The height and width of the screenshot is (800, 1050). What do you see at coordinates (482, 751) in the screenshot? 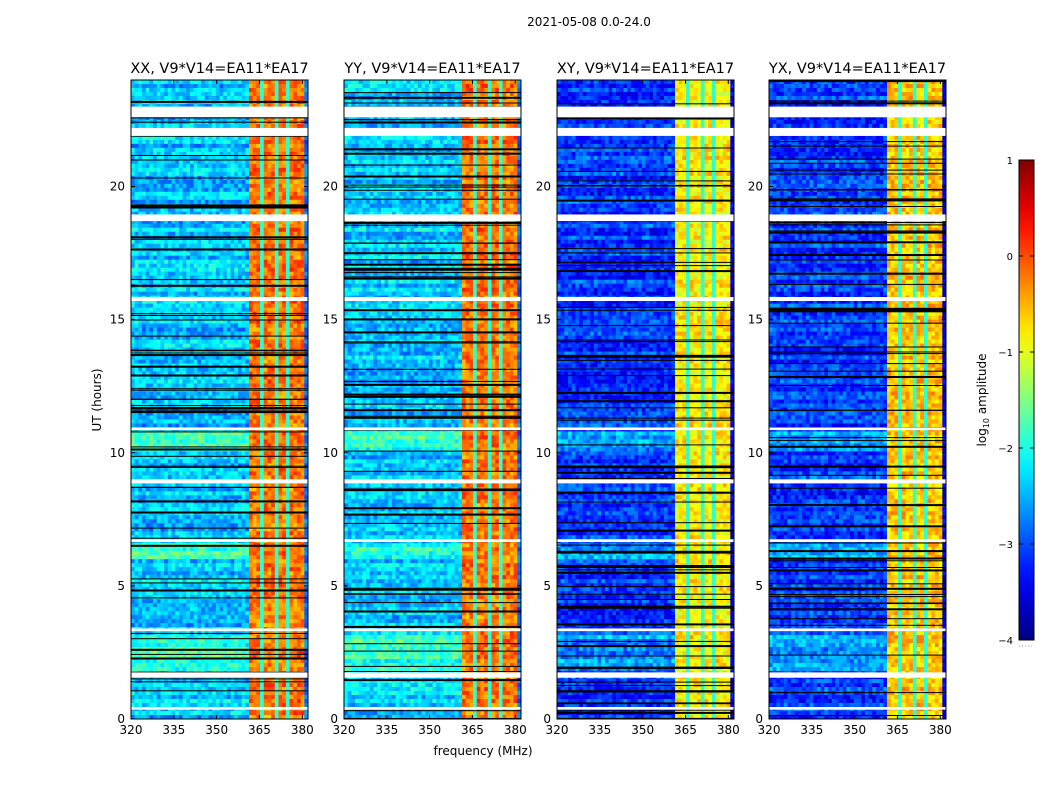
I see `x-axis-label: frequency (MHz)` at bounding box center [482, 751].